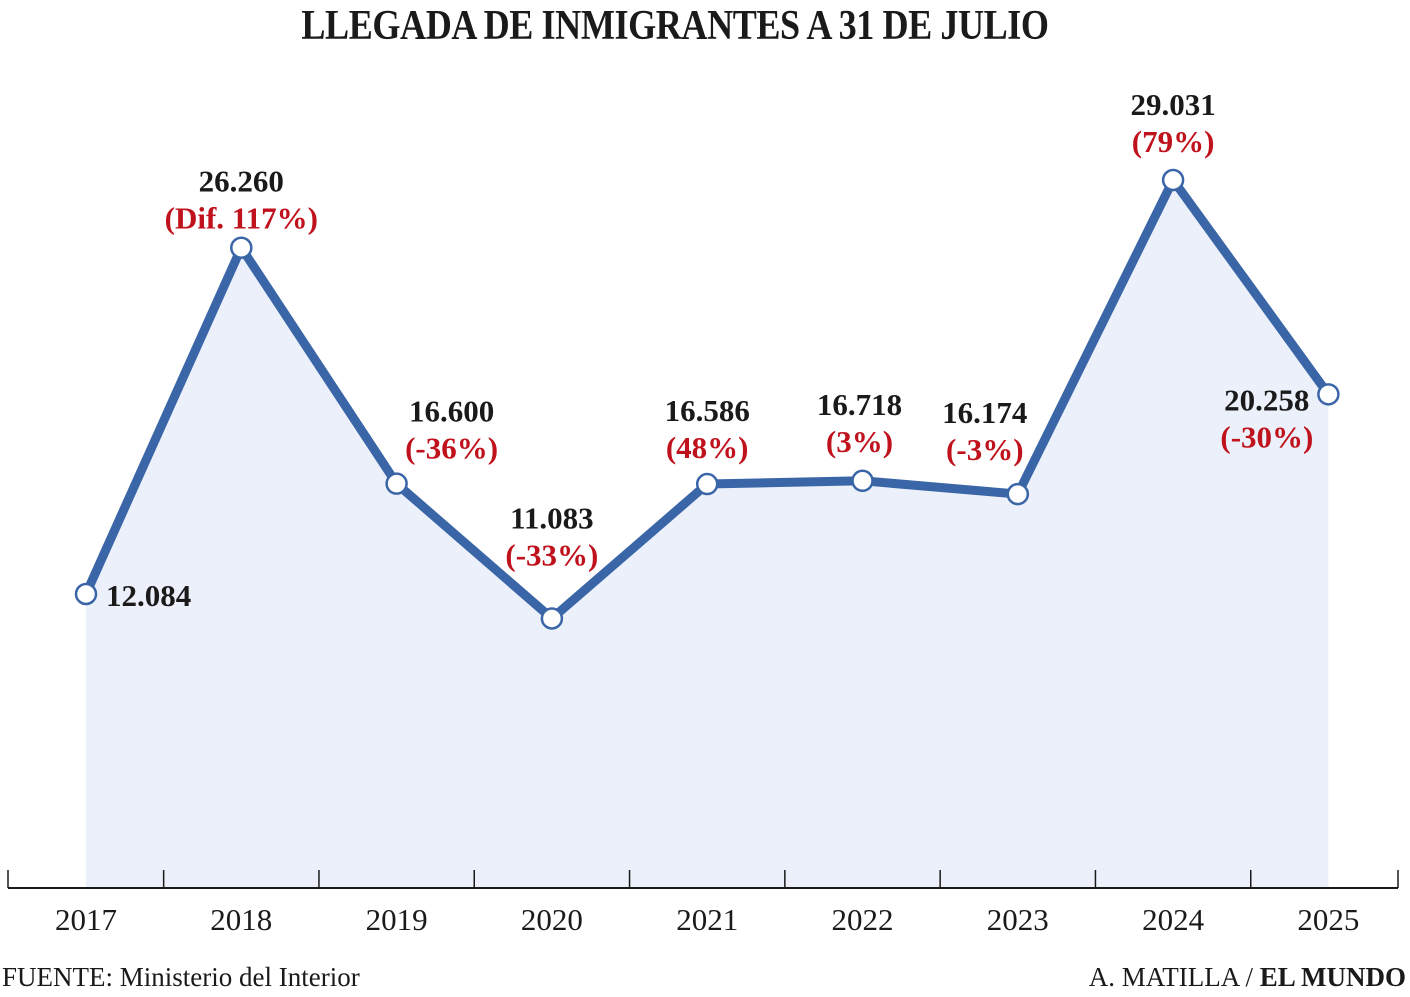 This screenshot has width=1410, height=997. Describe the element at coordinates (552, 517) in the screenshot. I see `value-label-2020: 11.083` at that location.